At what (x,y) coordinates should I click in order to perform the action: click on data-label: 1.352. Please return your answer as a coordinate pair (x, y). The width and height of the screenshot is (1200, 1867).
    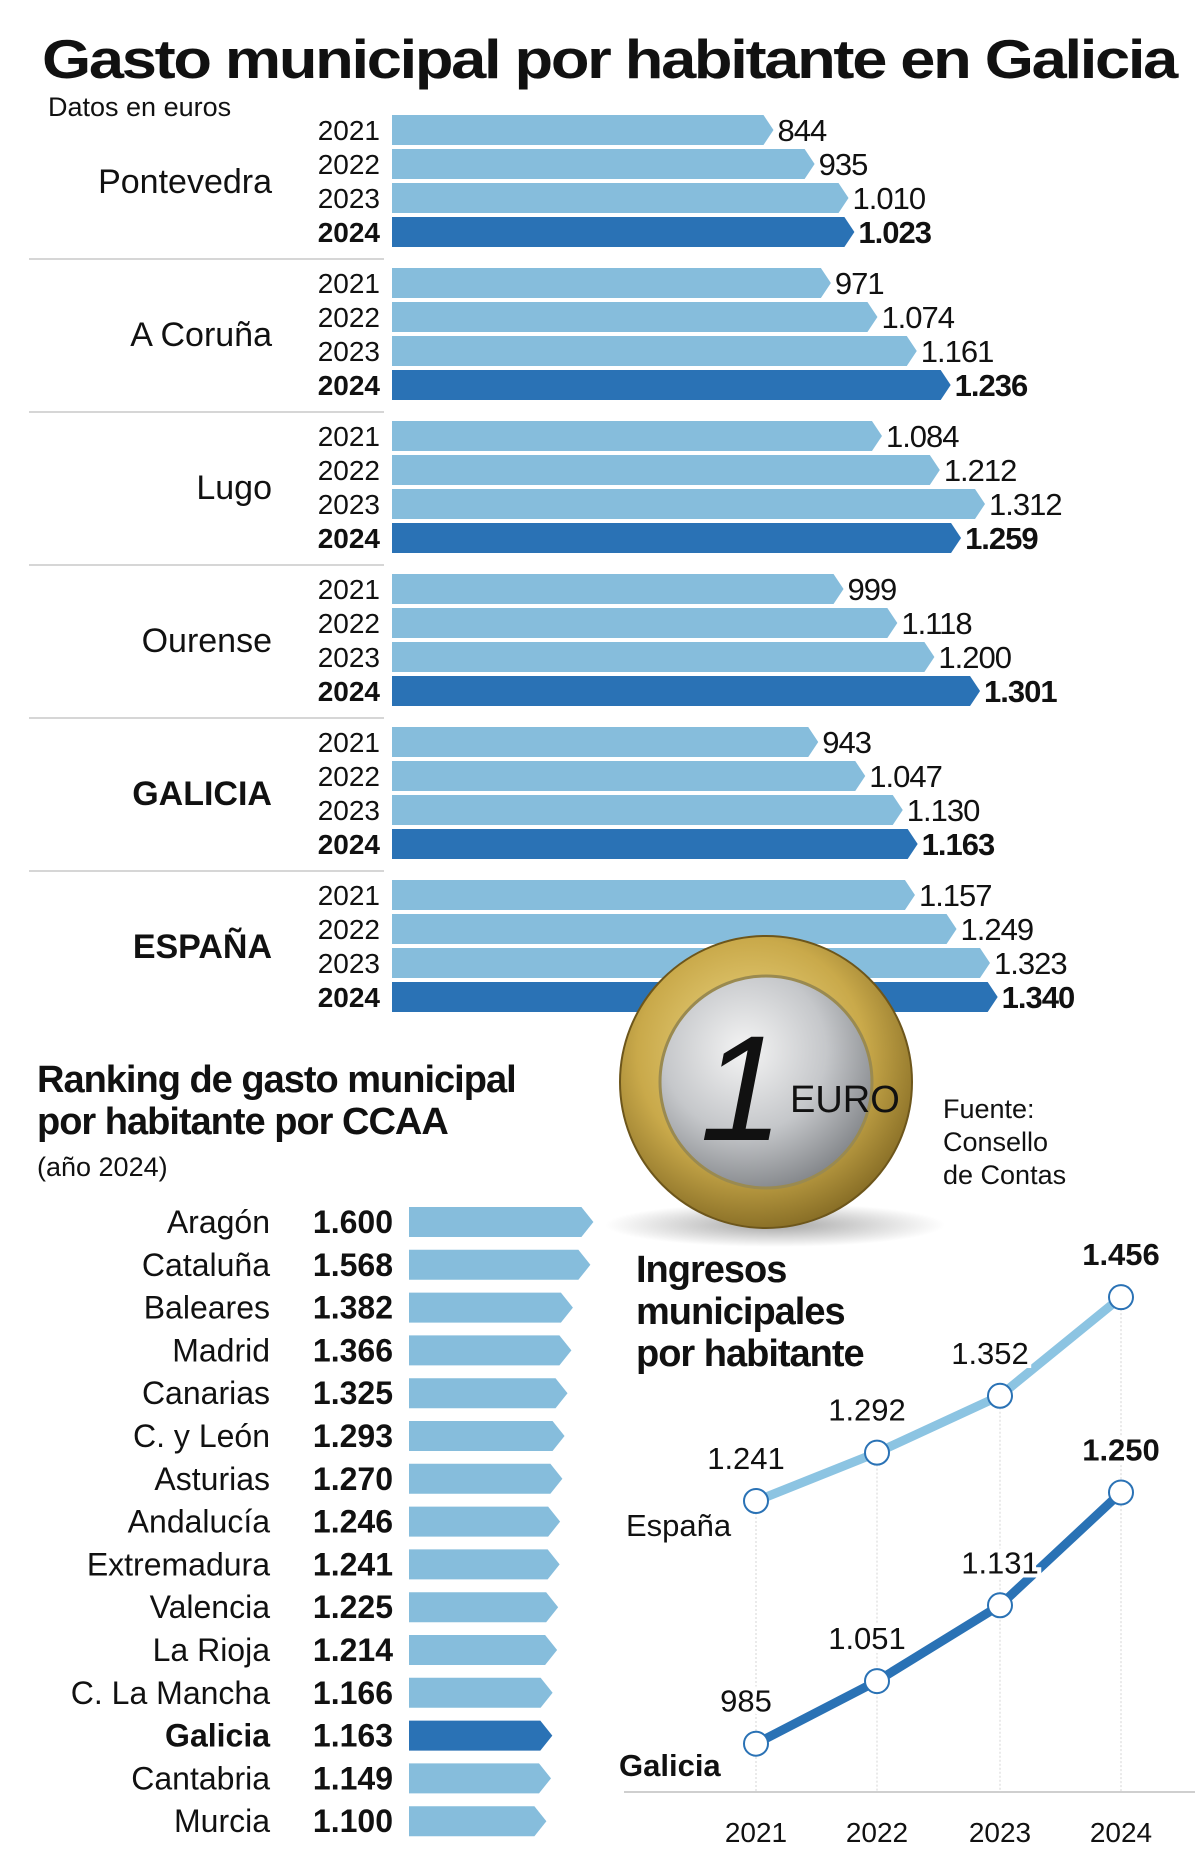
    Looking at the image, I should click on (990, 1353).